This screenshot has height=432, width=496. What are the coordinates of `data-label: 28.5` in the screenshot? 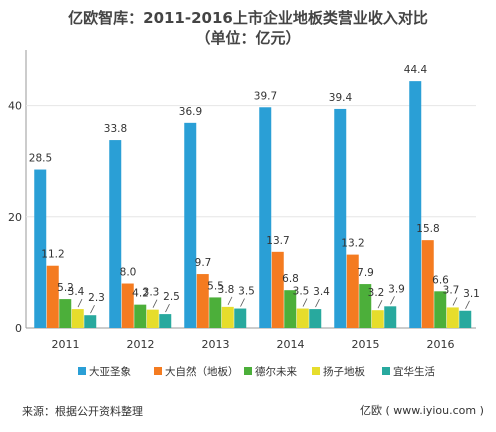 It's located at (40, 159).